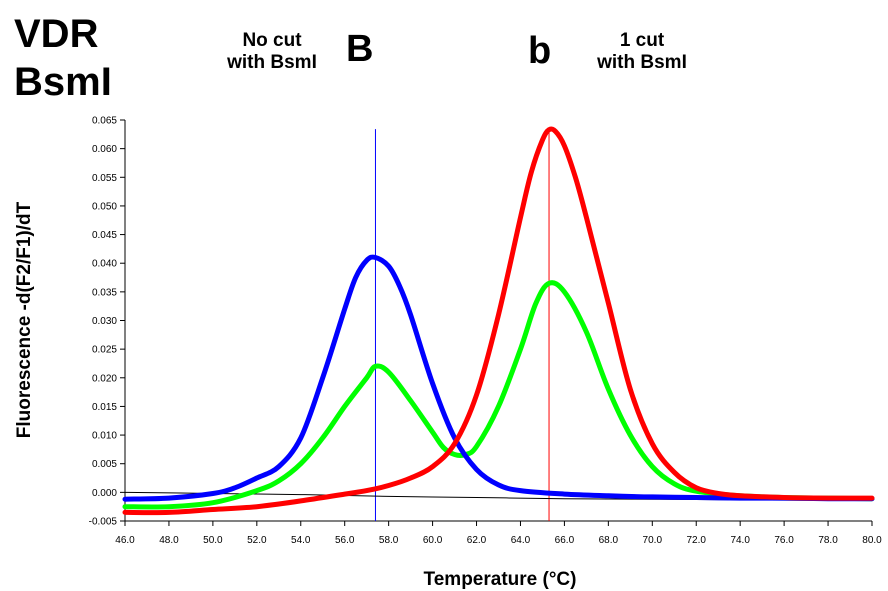 The width and height of the screenshot is (888, 591). What do you see at coordinates (521, 540) in the screenshot?
I see `x-tick-label: 64.0` at bounding box center [521, 540].